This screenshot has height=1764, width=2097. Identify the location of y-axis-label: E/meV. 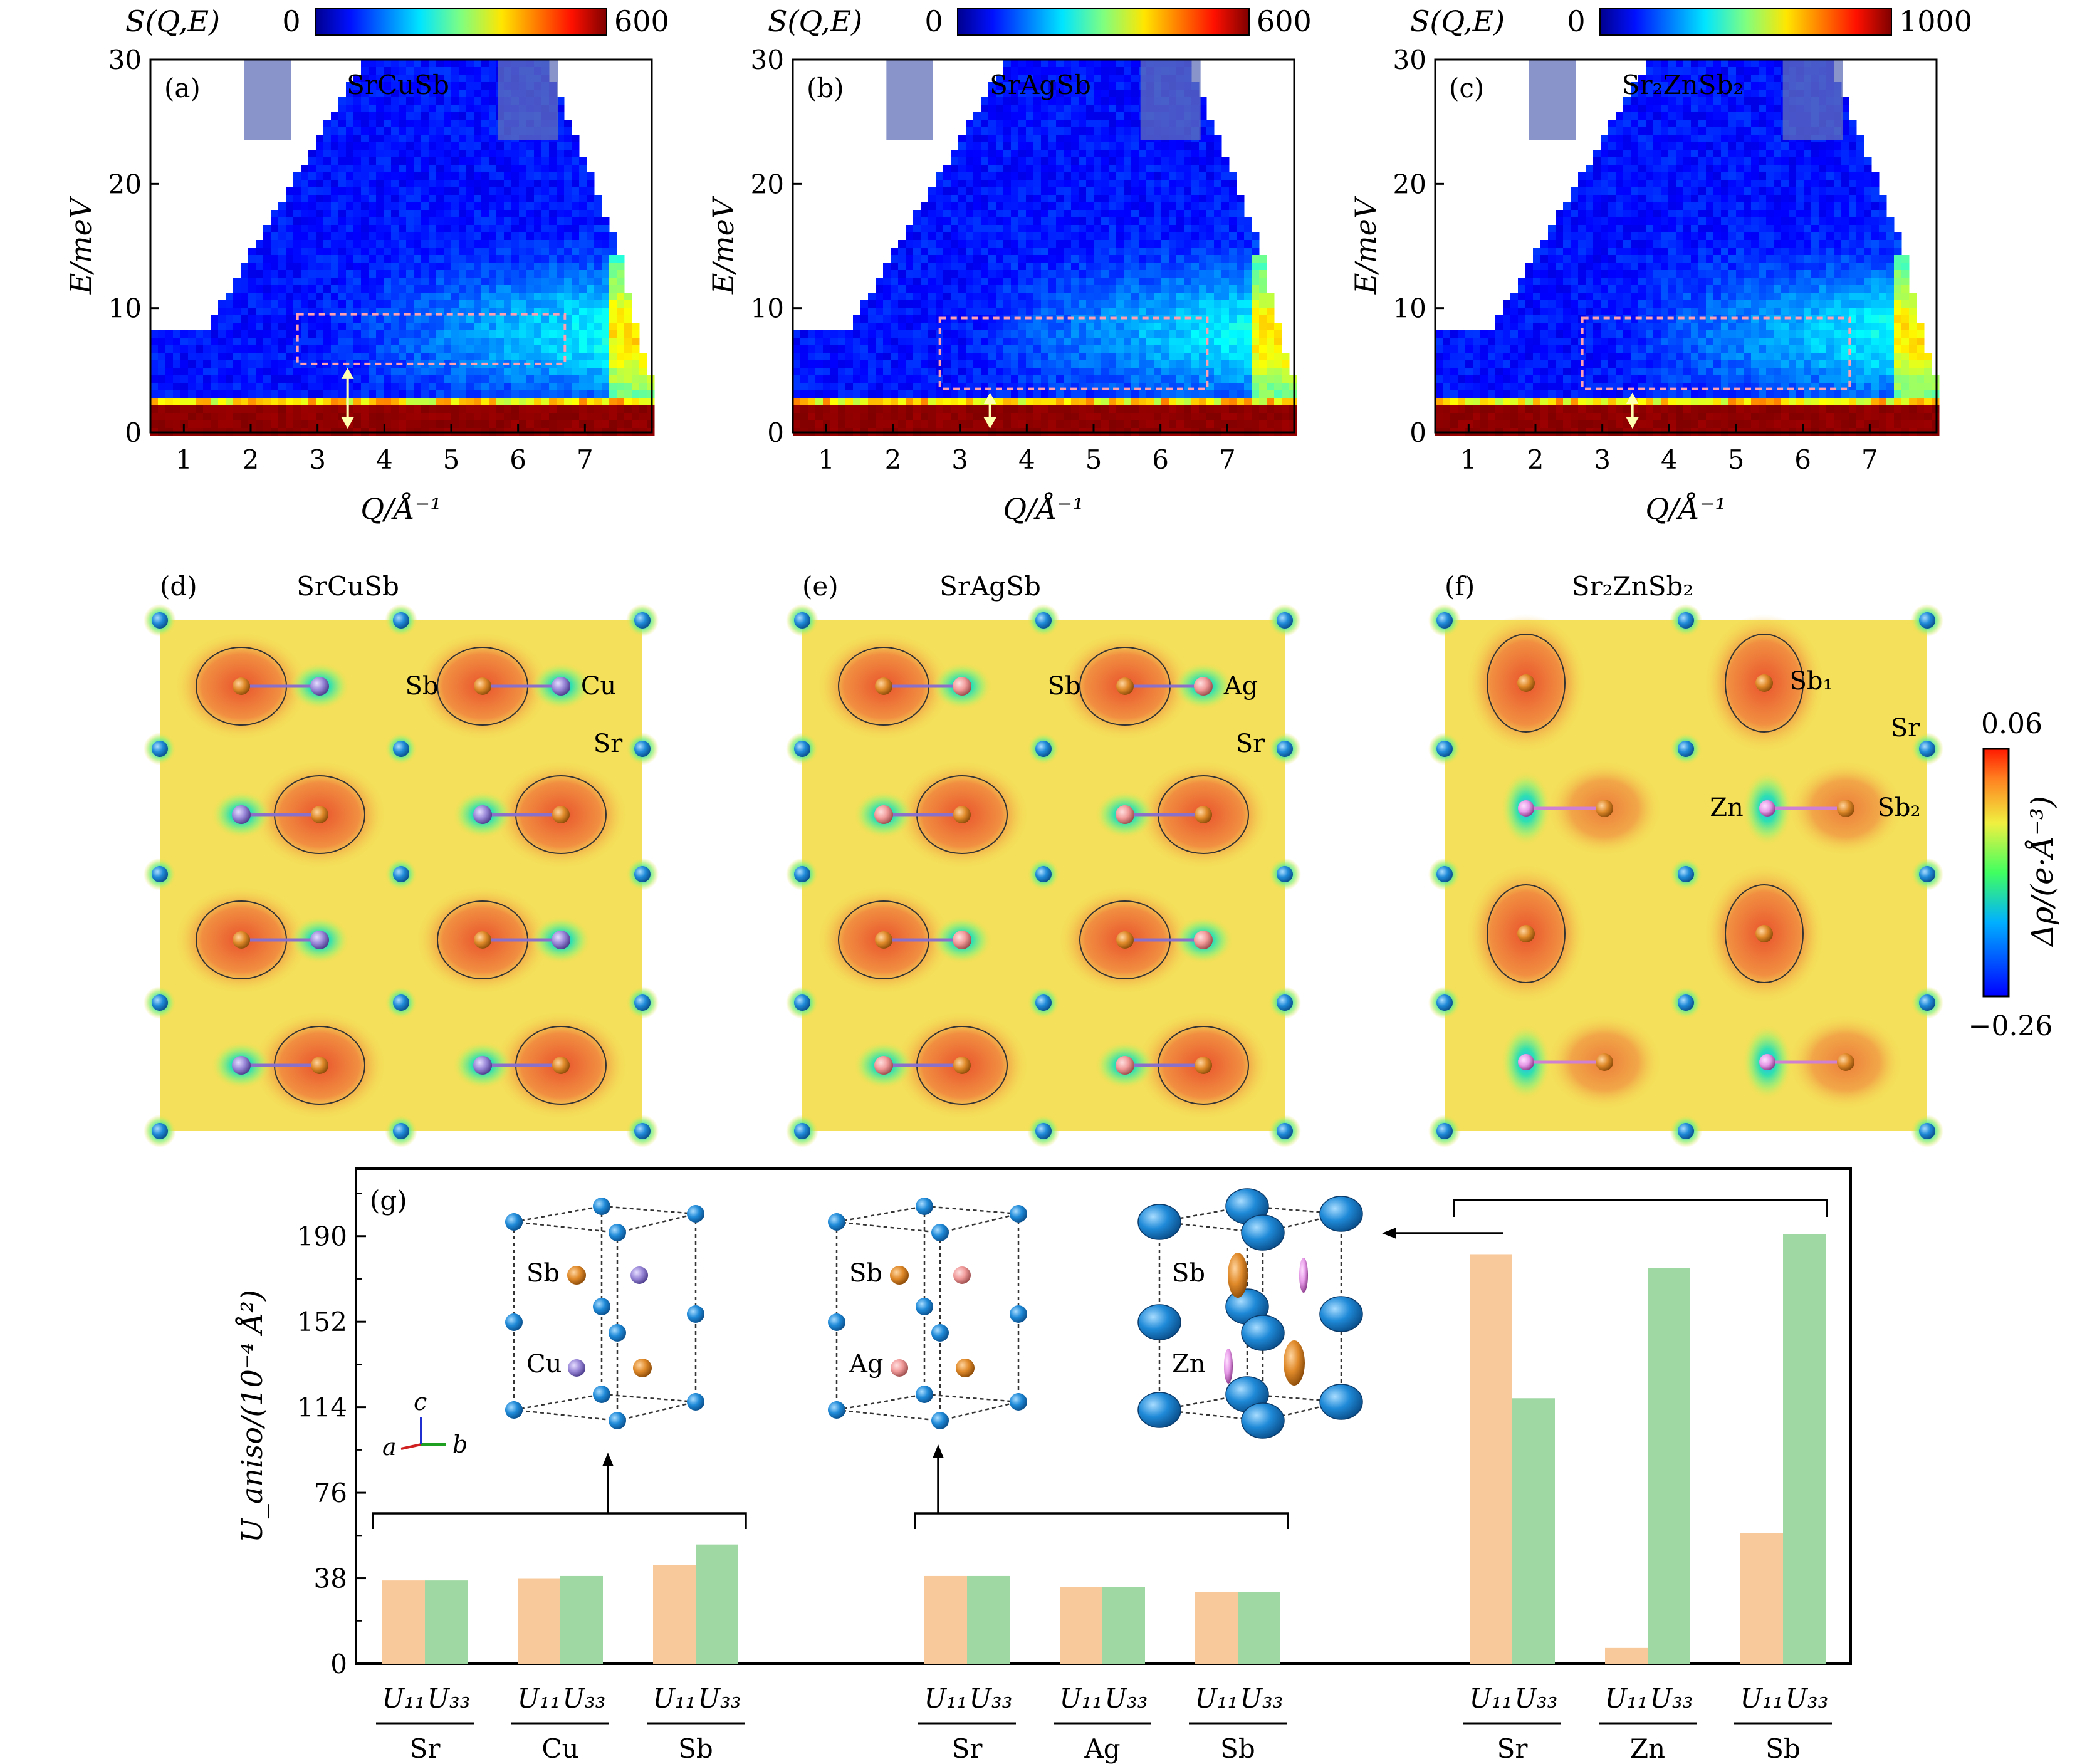
(723, 245).